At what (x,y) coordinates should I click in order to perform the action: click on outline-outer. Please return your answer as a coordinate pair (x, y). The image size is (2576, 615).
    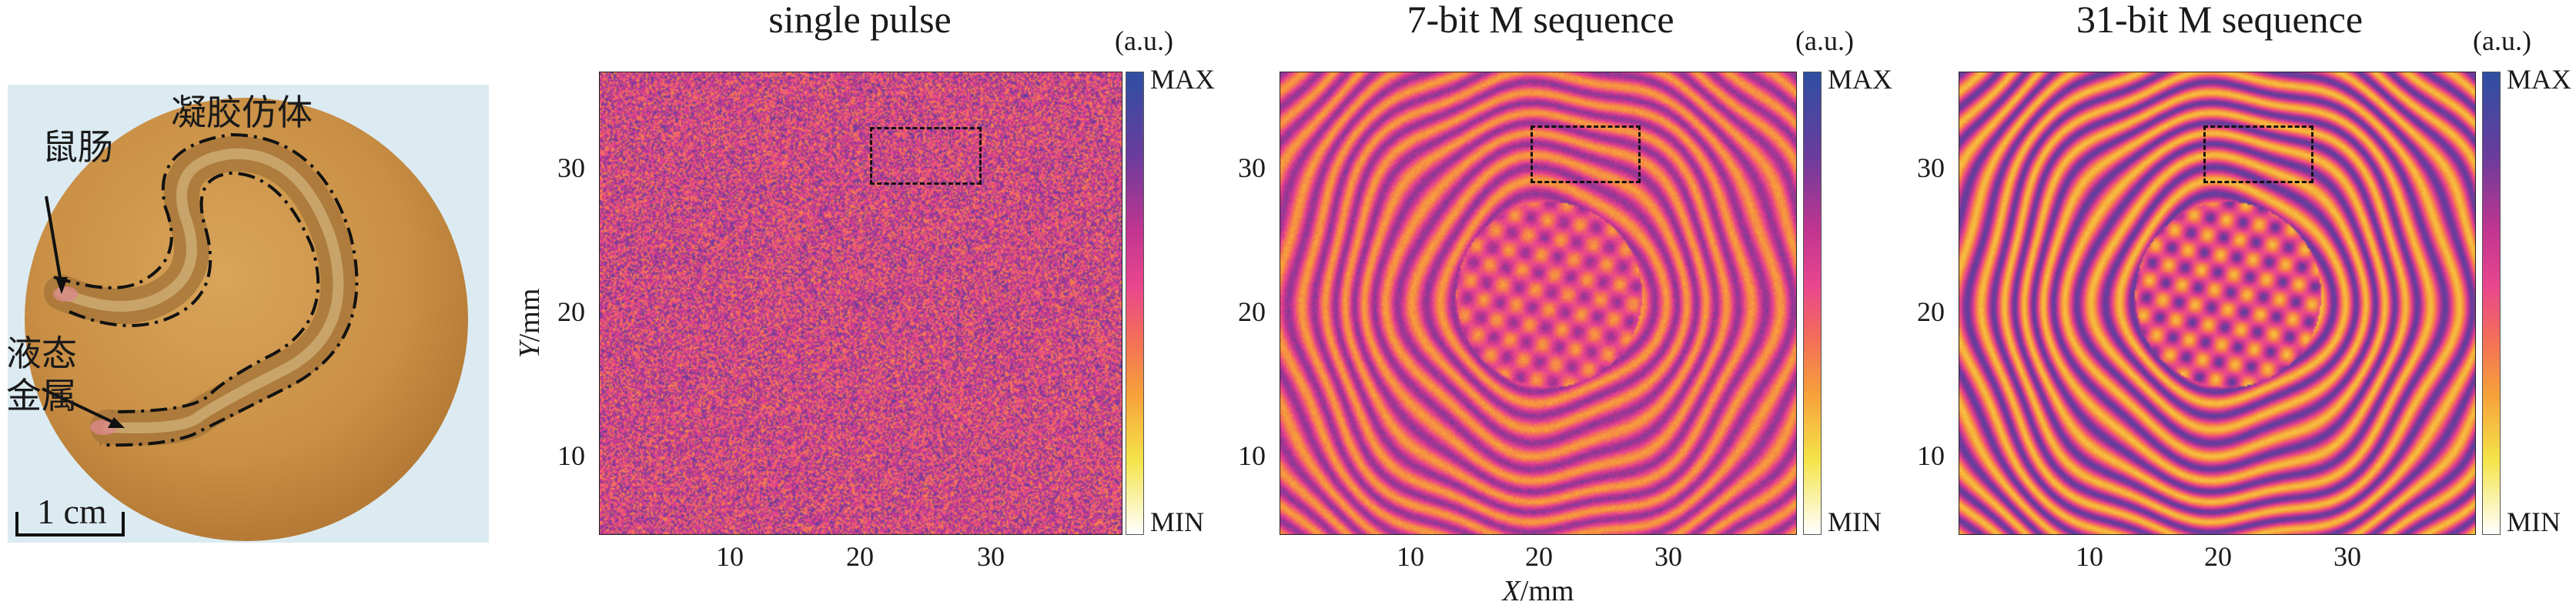
    Looking at the image, I should click on (206, 289).